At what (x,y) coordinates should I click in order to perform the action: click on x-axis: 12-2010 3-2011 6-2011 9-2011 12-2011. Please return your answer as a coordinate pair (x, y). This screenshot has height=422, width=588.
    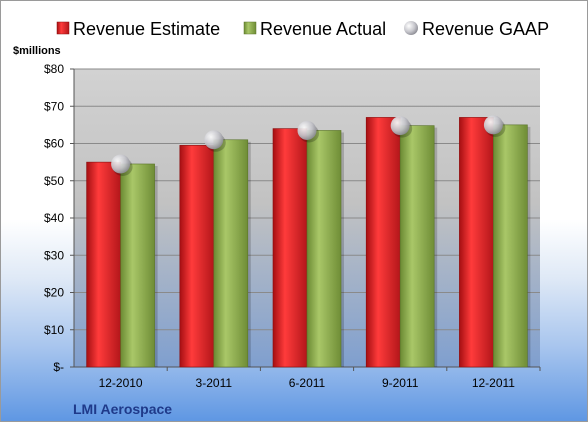
    Looking at the image, I should click on (320, 378).